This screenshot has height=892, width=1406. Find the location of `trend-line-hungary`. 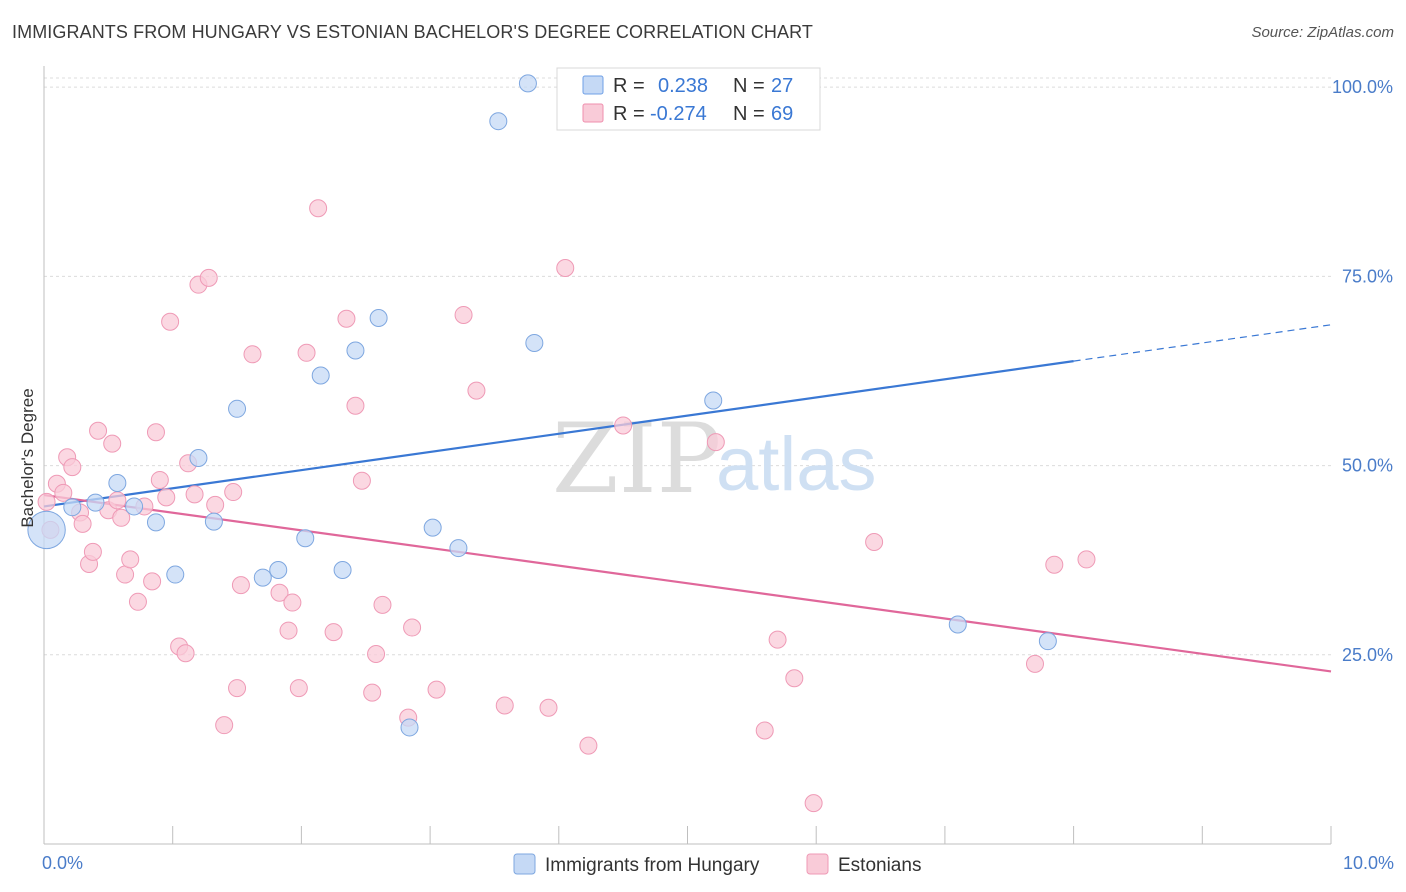

trend-line-hungary is located at coordinates (558, 434).